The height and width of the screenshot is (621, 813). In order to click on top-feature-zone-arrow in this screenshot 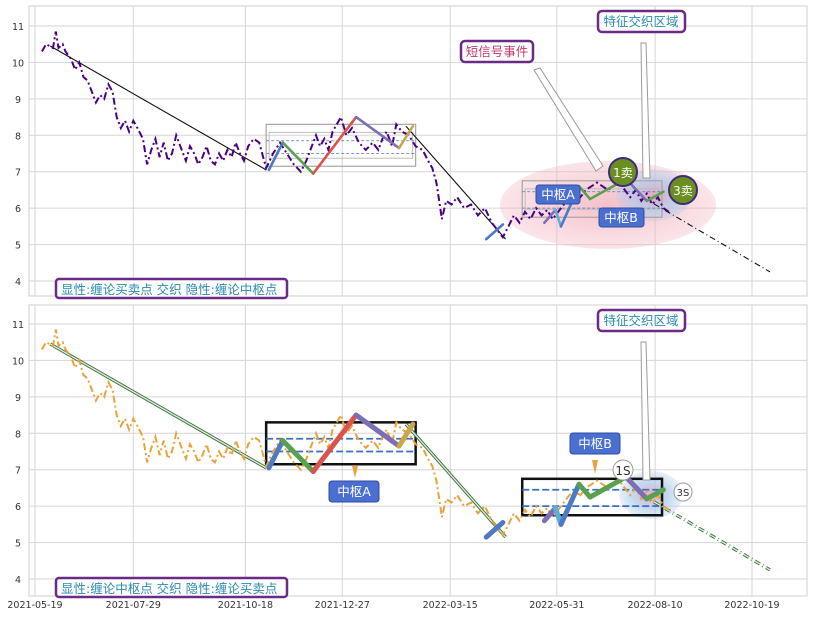, I will do `click(645, 110)`.